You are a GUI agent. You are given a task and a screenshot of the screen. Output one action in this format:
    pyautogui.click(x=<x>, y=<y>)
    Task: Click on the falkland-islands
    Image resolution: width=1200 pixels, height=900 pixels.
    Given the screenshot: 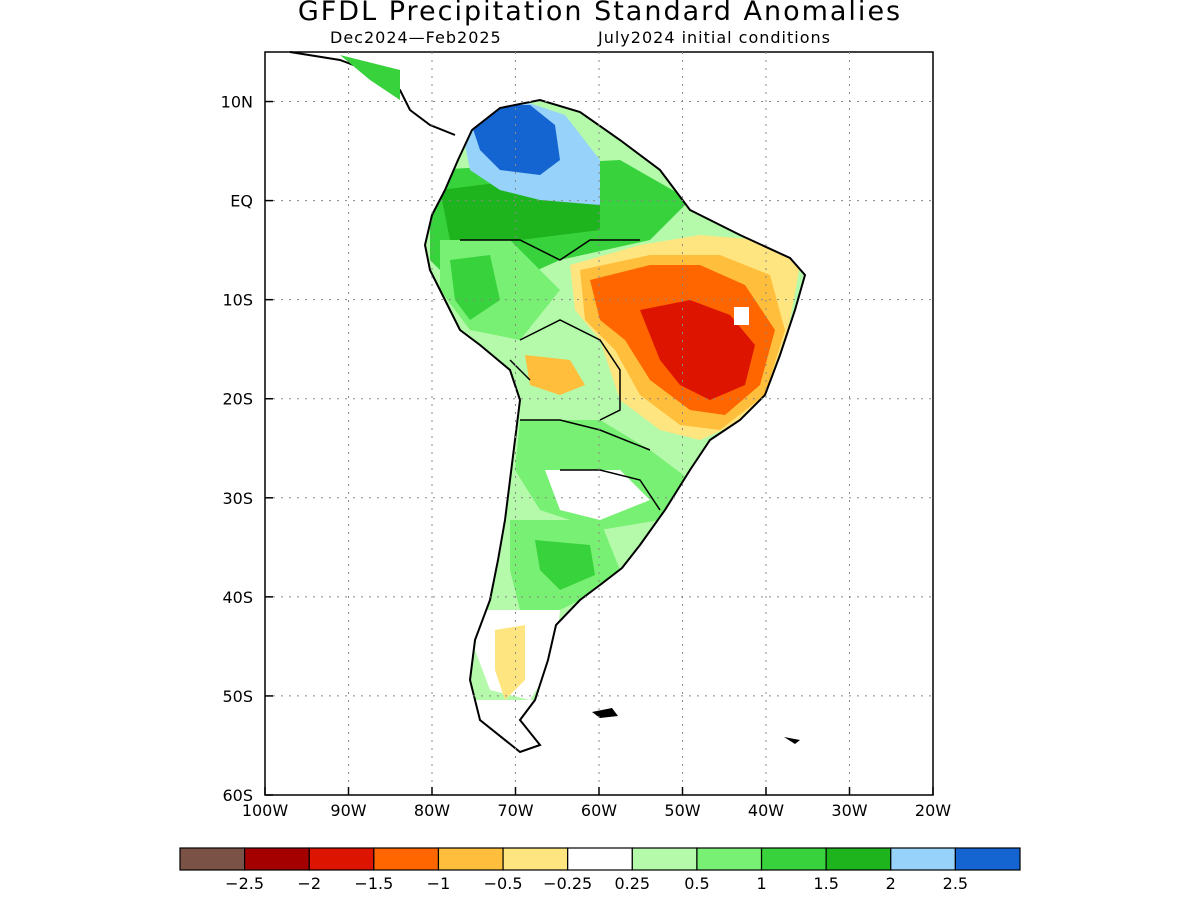 What is the action you would take?
    pyautogui.click(x=605, y=713)
    